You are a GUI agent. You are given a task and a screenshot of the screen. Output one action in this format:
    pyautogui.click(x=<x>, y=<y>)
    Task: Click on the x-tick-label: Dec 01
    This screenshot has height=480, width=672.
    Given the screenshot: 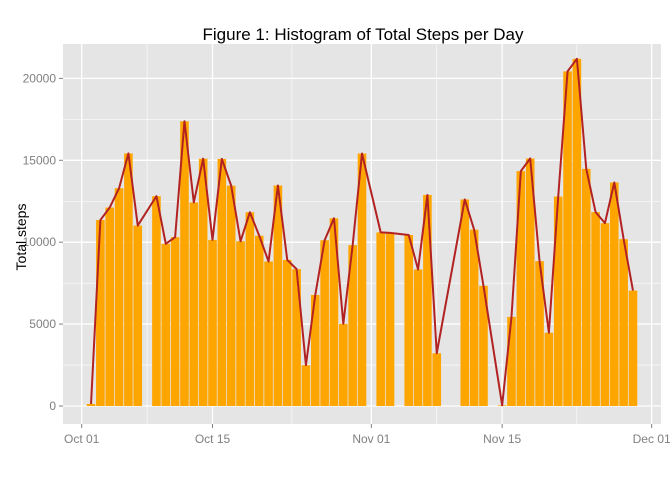 What is the action you would take?
    pyautogui.click(x=652, y=439)
    